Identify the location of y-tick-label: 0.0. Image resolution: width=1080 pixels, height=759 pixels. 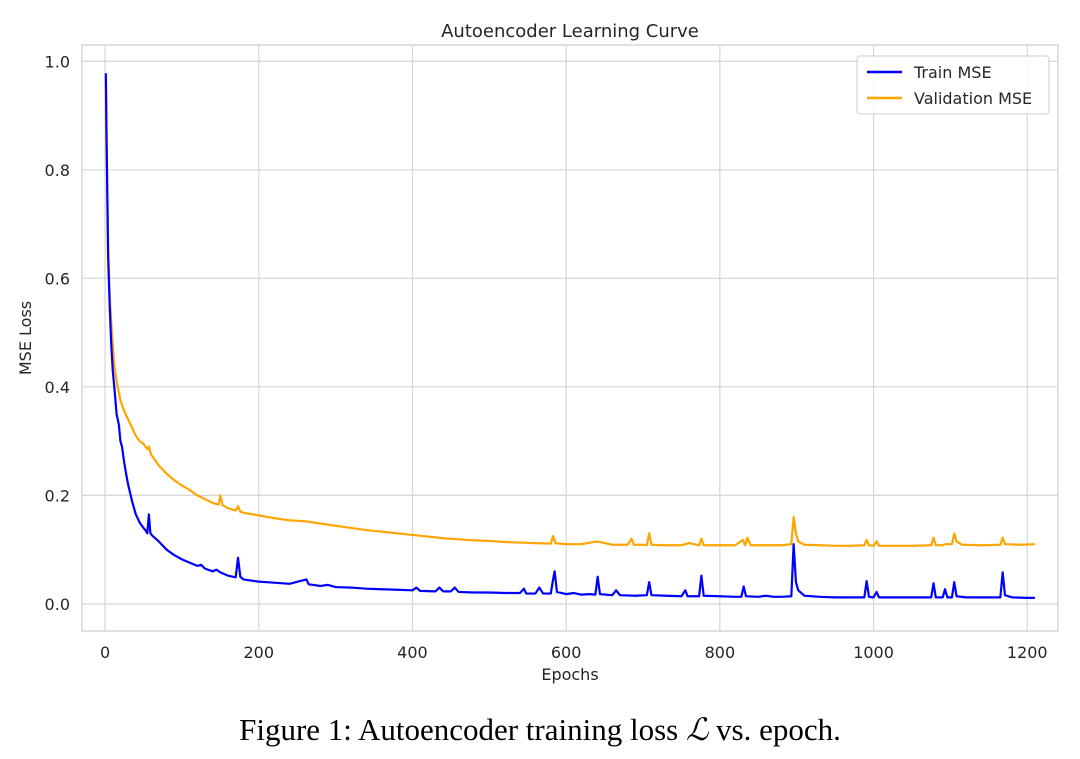
(57, 604).